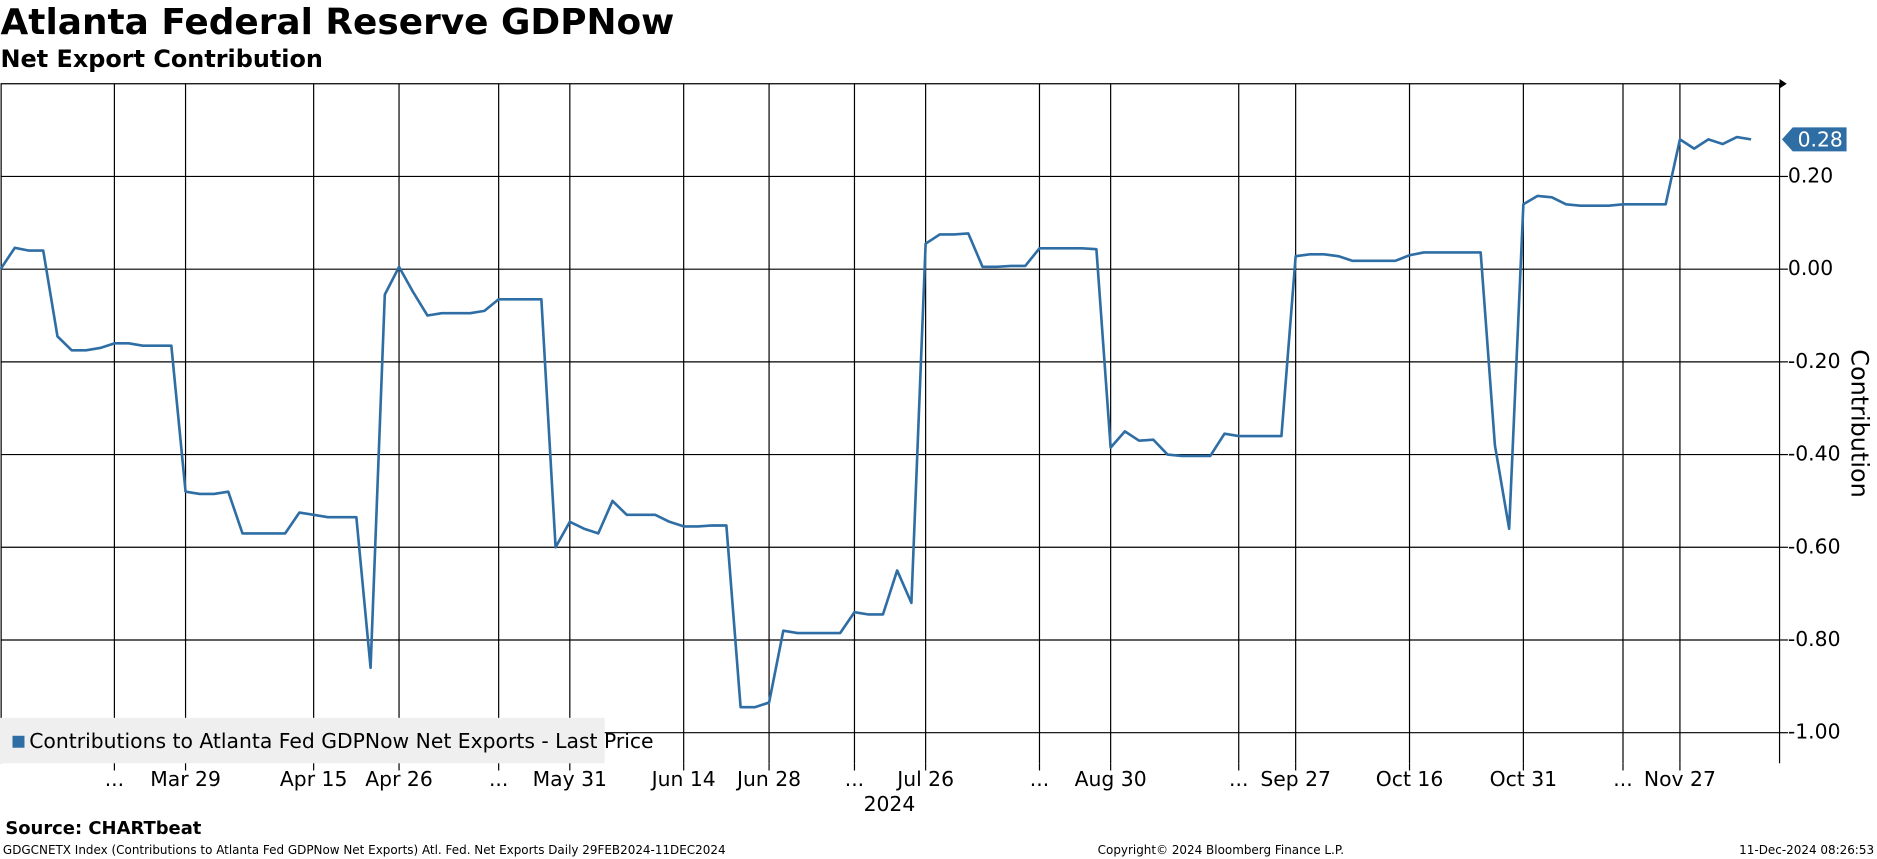 This screenshot has height=859, width=1877. Describe the element at coordinates (162, 59) in the screenshot. I see `chart-subtitle: Net Export Contribution` at that location.